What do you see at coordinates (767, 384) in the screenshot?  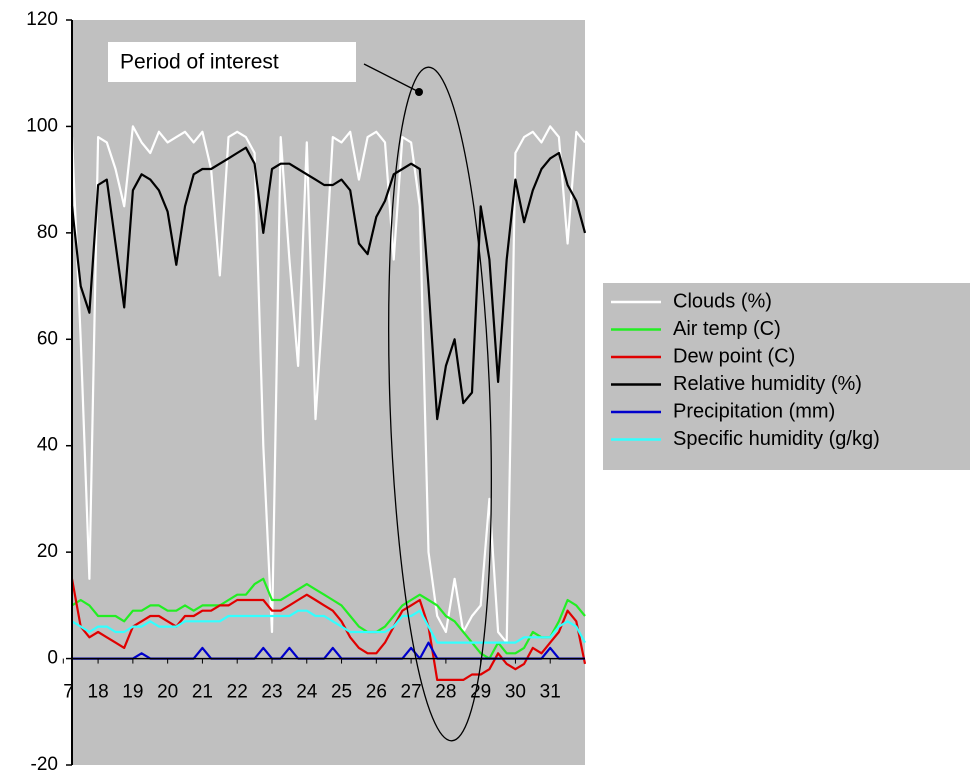 I see `legend-label: Relative humidity (%)` at bounding box center [767, 384].